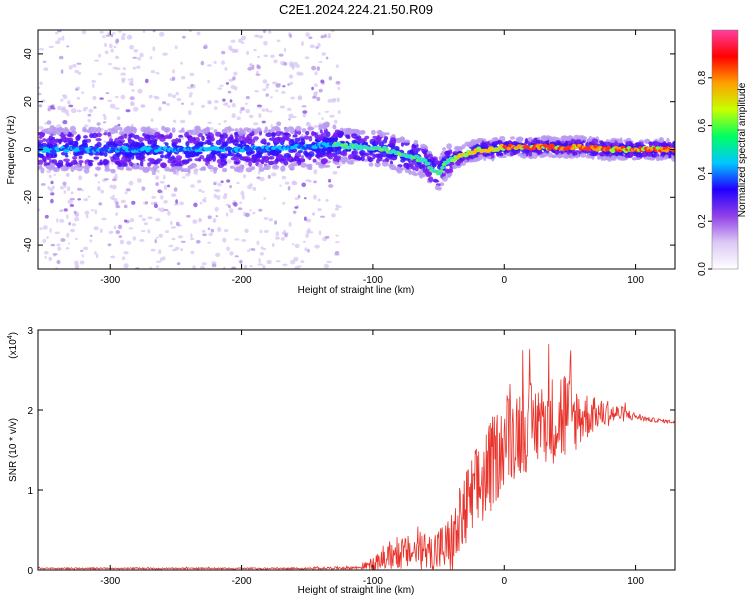 This screenshot has height=600, width=750. Describe the element at coordinates (725, 149) in the screenshot. I see `colorbar-frame` at that location.